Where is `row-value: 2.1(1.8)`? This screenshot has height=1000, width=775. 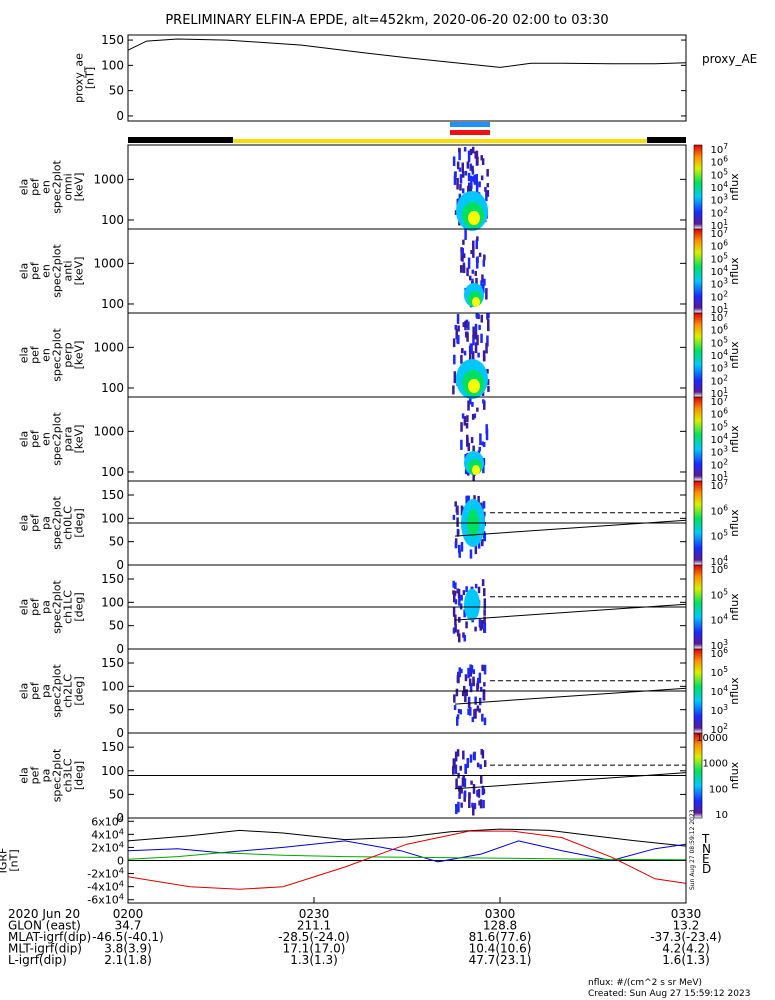
row-value: 2.1(1.8) is located at coordinates (128, 960).